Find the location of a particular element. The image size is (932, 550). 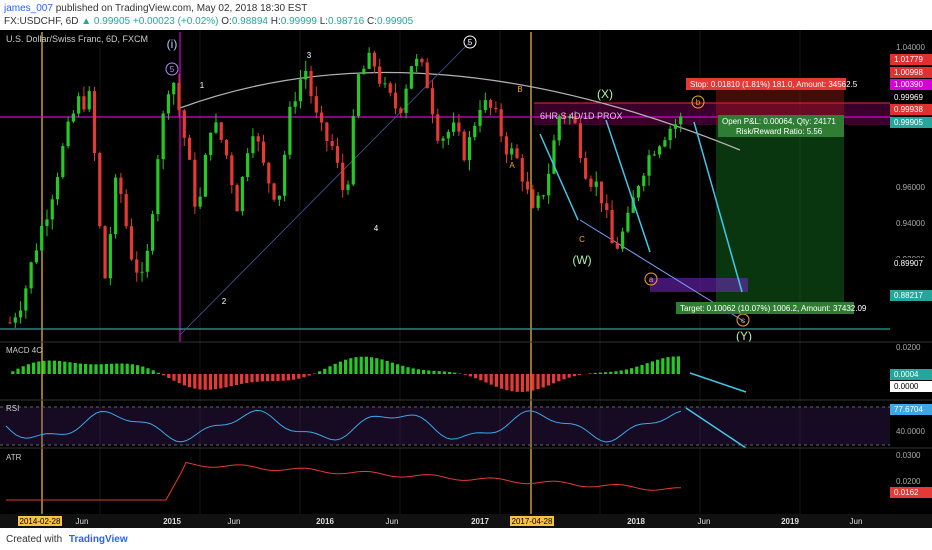

rsi-label-0: 77.6704 is located at coordinates (908, 409).